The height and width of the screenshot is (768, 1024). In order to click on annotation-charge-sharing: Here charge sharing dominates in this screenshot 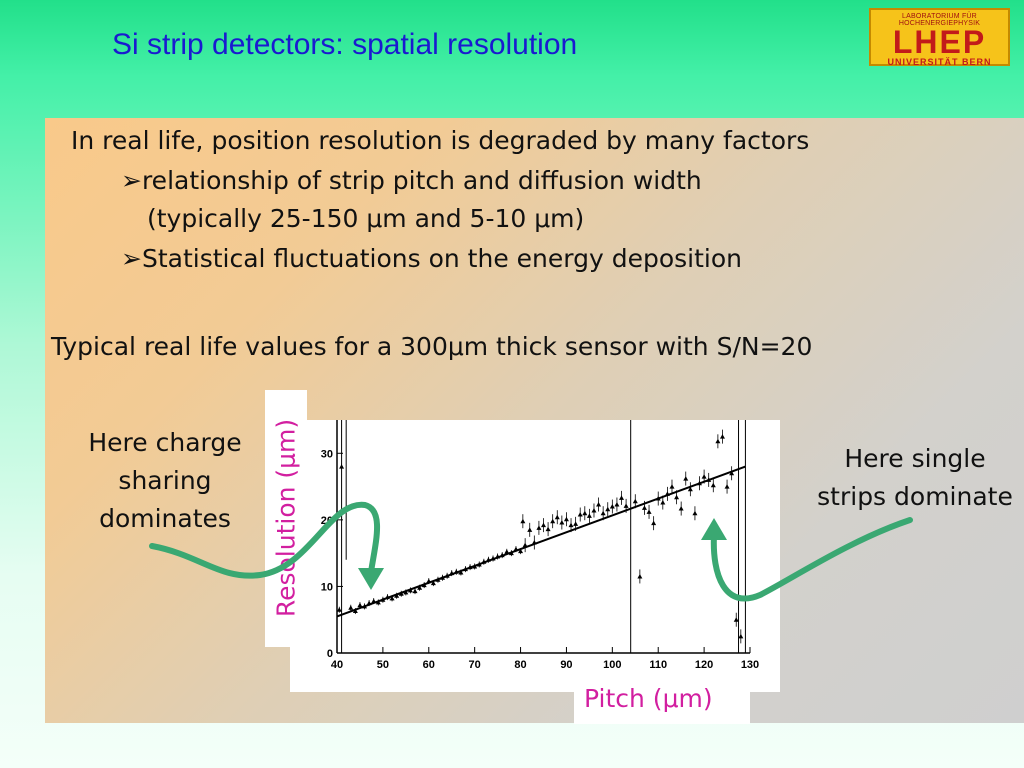, I will do `click(165, 481)`.